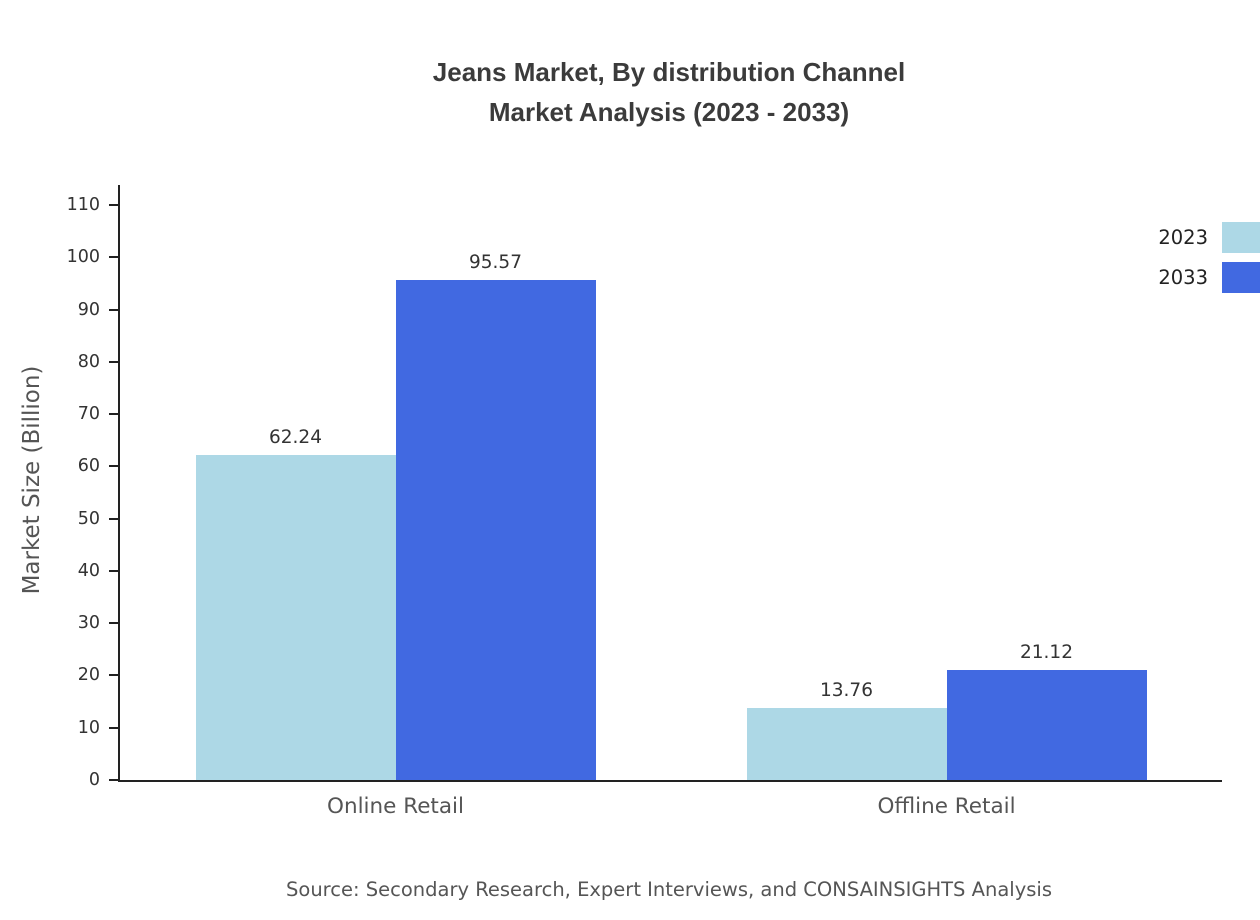 The height and width of the screenshot is (920, 1260). Describe the element at coordinates (1183, 237) in the screenshot. I see `legend-label: 2023` at that location.